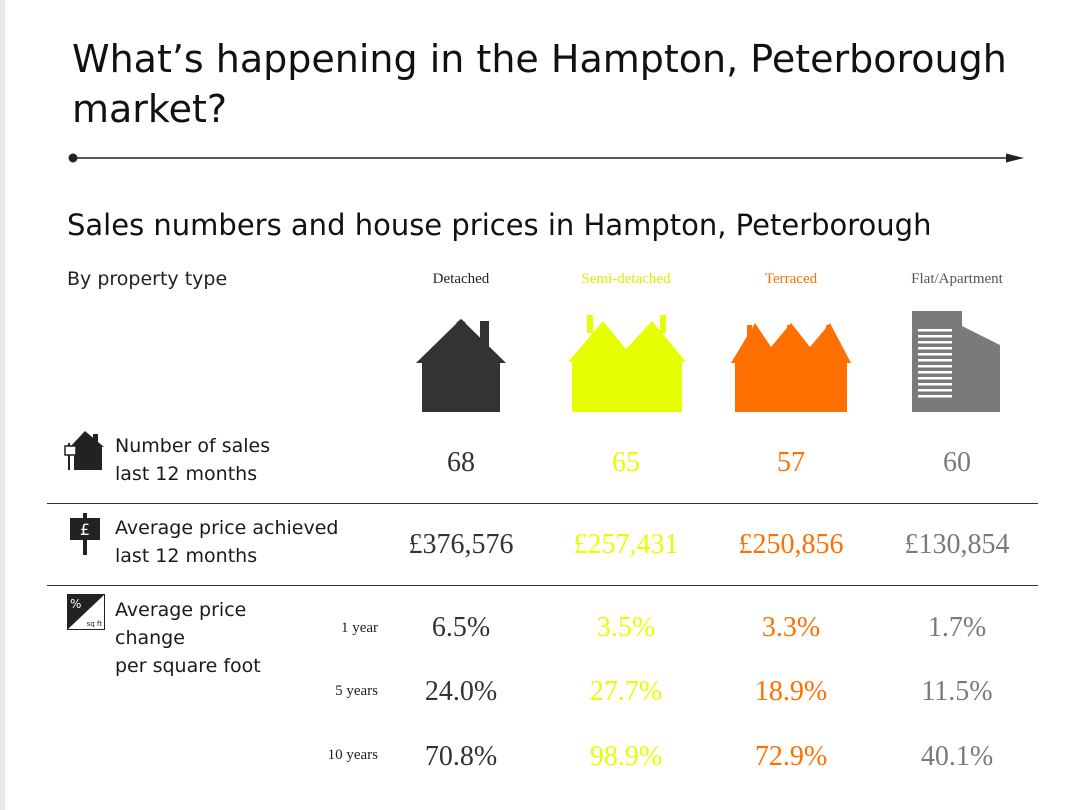 This screenshot has width=1082, height=810. I want to click on sales-value-terraced: 57, so click(791, 462).